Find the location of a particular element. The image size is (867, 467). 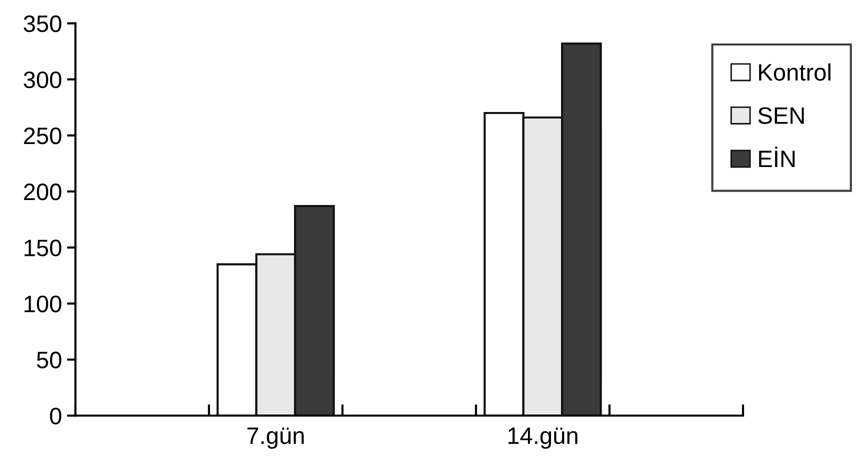

y-tick-label: 350 is located at coordinates (43, 23).